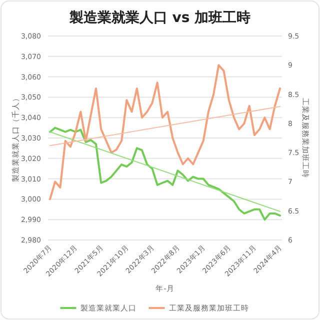 Image resolution: width=320 pixels, height=320 pixels. What do you see at coordinates (159, 18) in the screenshot?
I see `chart-title: 製造業就業人口 vs 加班工時` at bounding box center [159, 18].